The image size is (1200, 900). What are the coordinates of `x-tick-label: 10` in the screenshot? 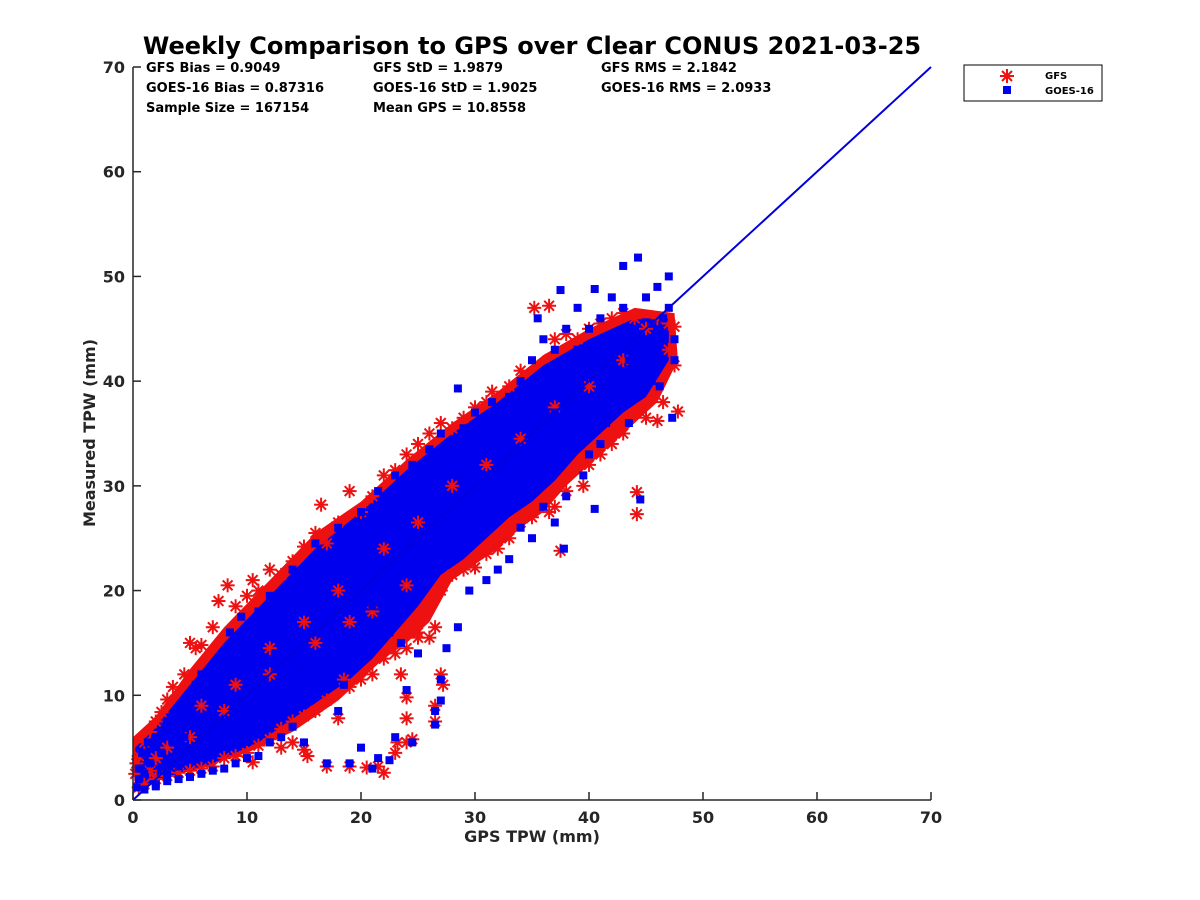 It's located at (247, 817).